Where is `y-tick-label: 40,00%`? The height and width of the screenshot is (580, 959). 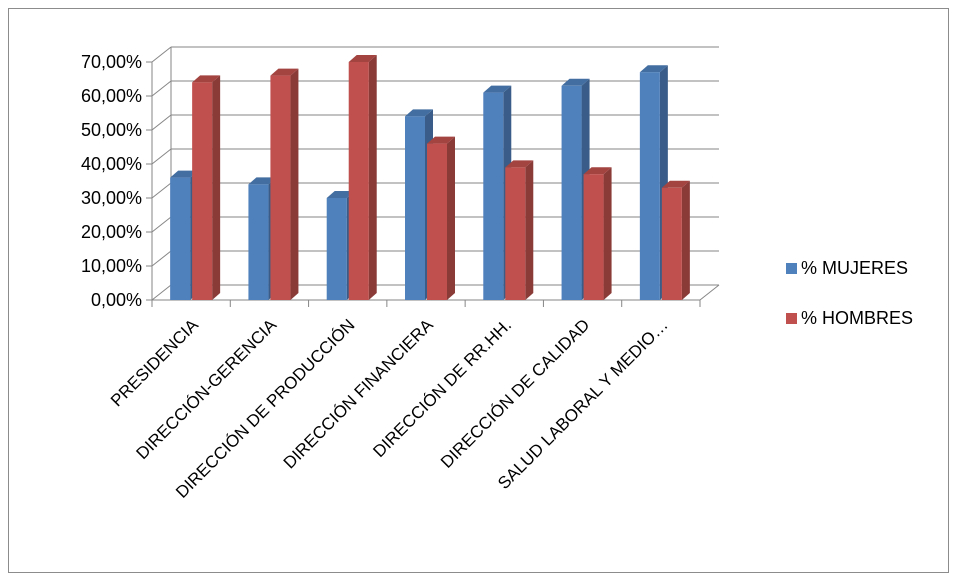 y-tick-label: 40,00% is located at coordinates (111, 164).